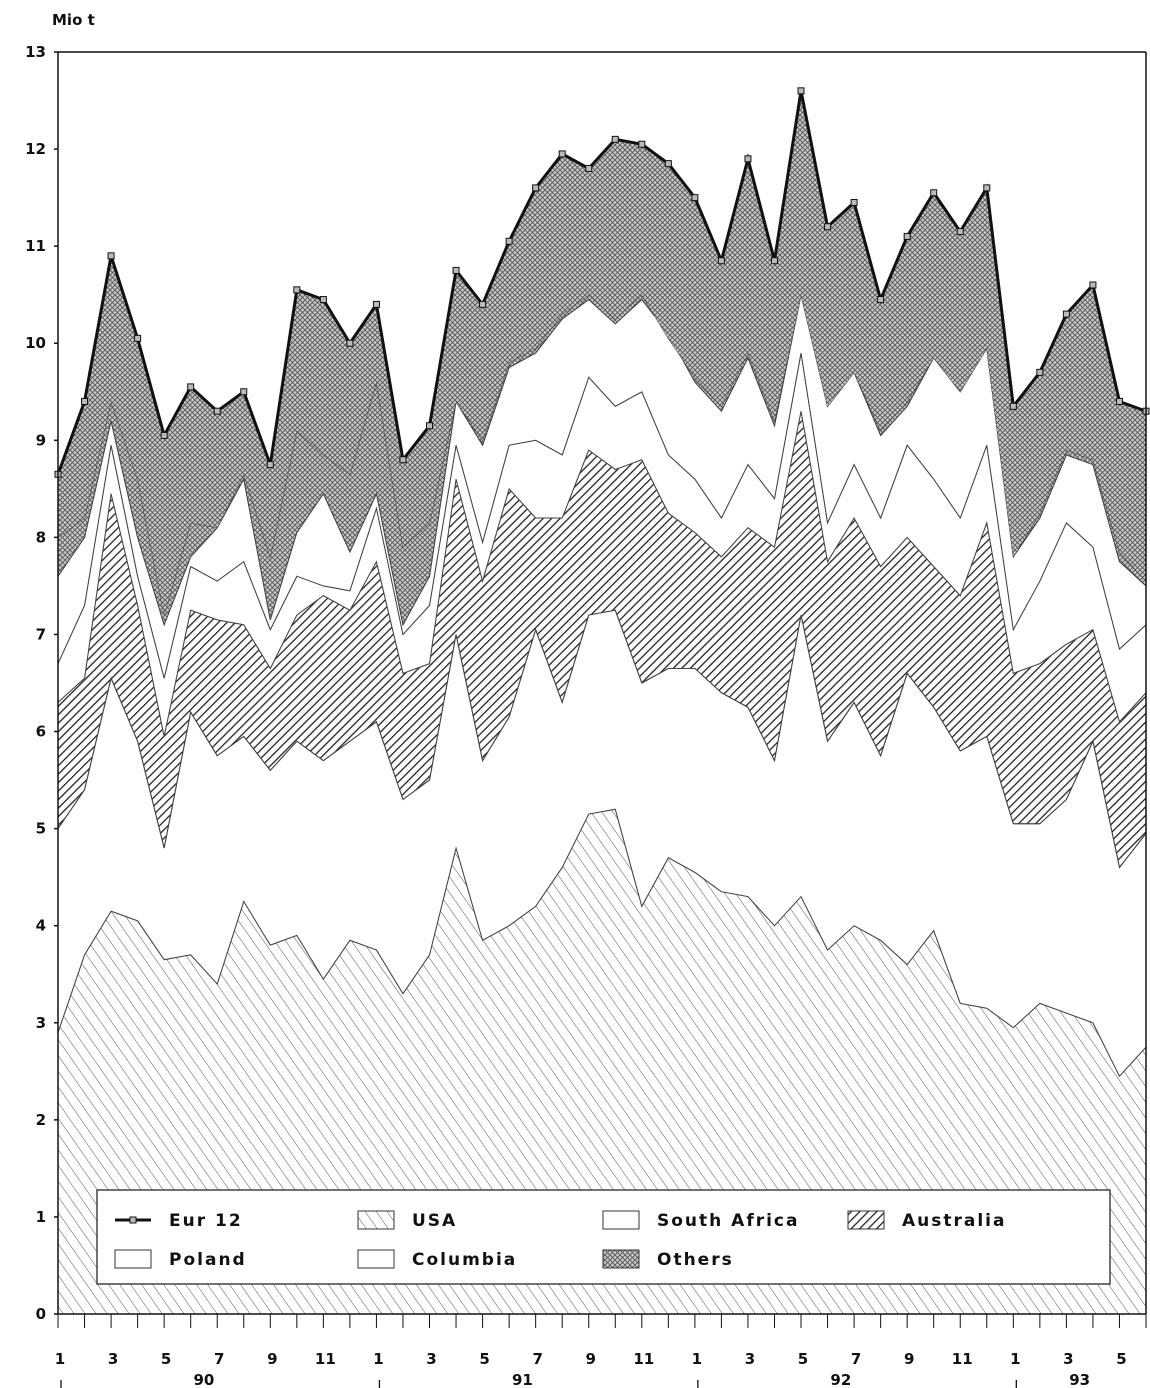  Describe the element at coordinates (1079, 1379) in the screenshot. I see `x-year-label: 93` at that location.